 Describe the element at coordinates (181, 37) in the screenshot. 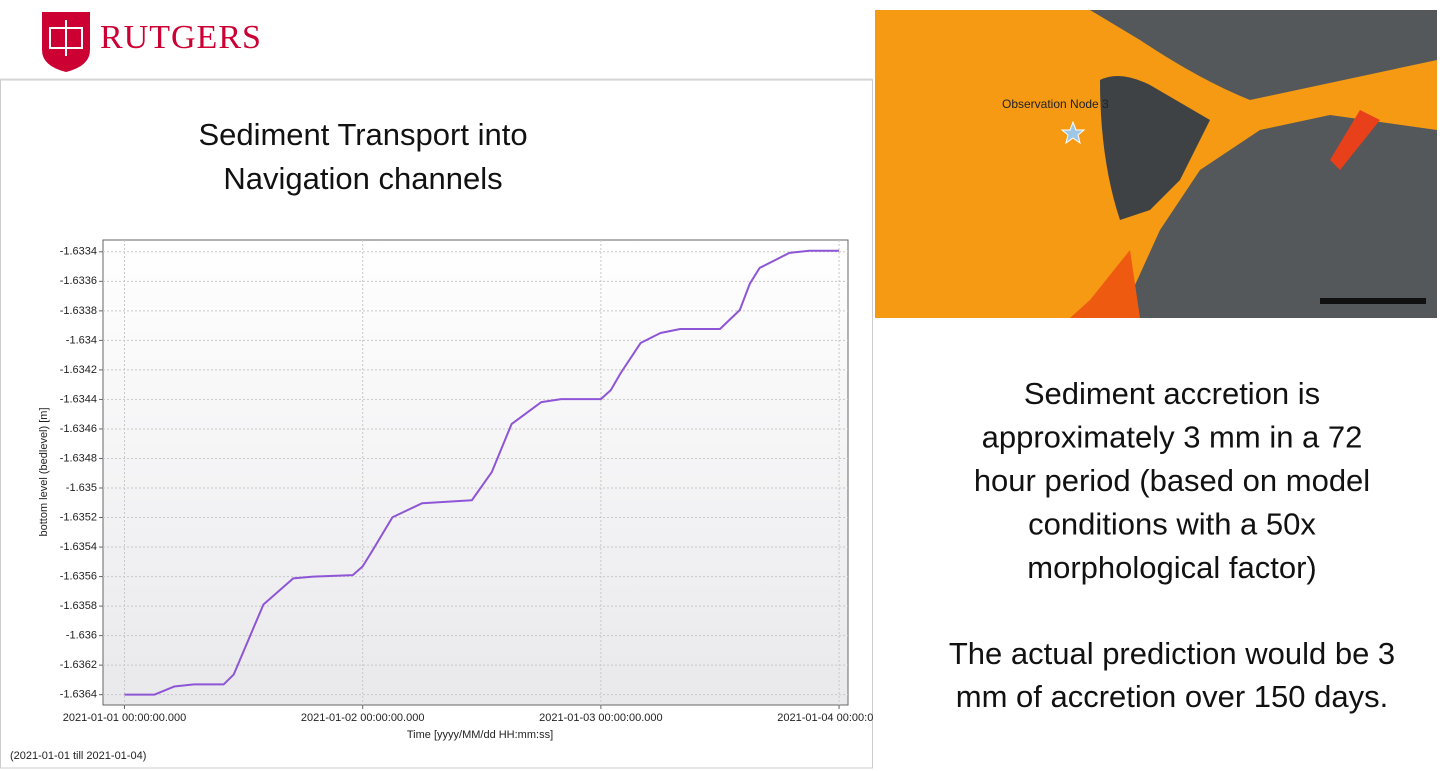

I see `brand: RUTGERS` at that location.